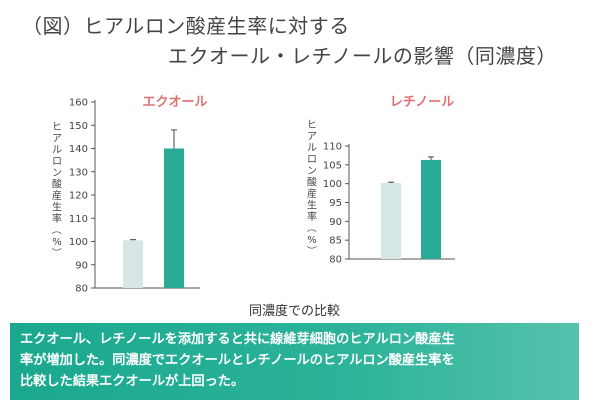 This screenshot has width=589, height=410. I want to click on y-tick-label: 150, so click(78, 126).